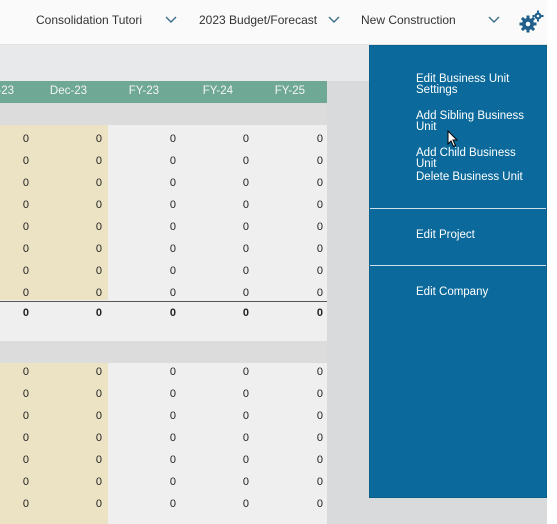 This screenshot has width=557, height=524. I want to click on project-select-value: New Construction, so click(408, 20).